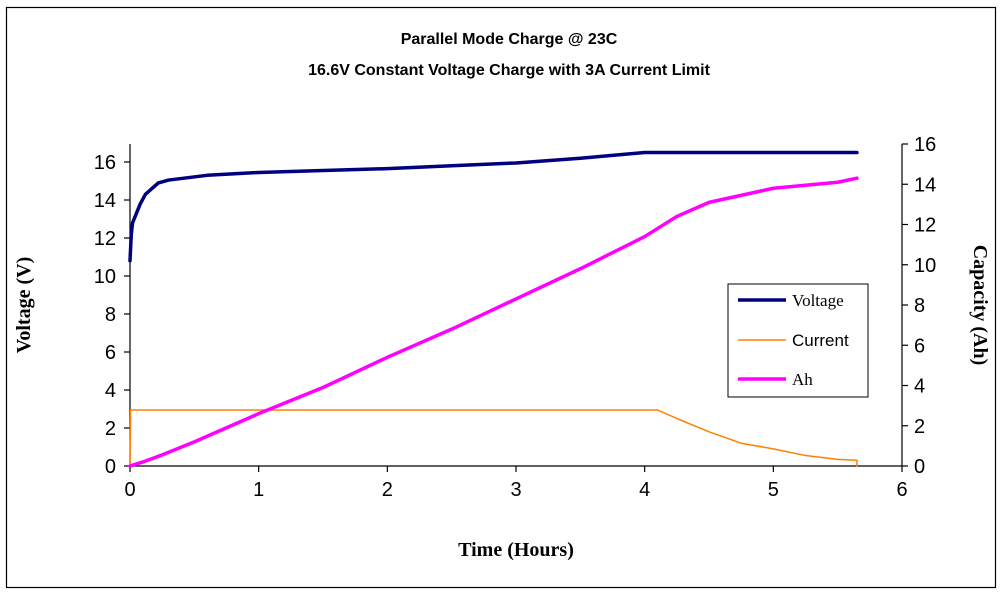 This screenshot has width=1004, height=594. I want to click on legend-label-ah: Ah, so click(802, 379).